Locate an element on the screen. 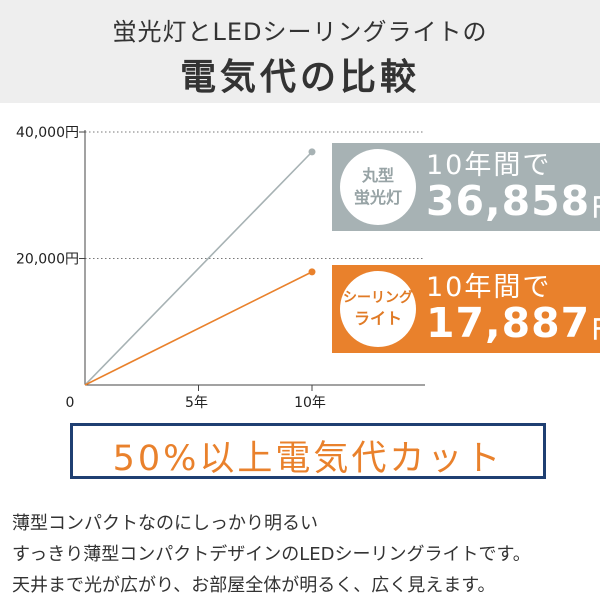 The width and height of the screenshot is (600, 600). fluorescent-cost-text: 10年間で 36,858 円 ※1 is located at coordinates (513, 187).